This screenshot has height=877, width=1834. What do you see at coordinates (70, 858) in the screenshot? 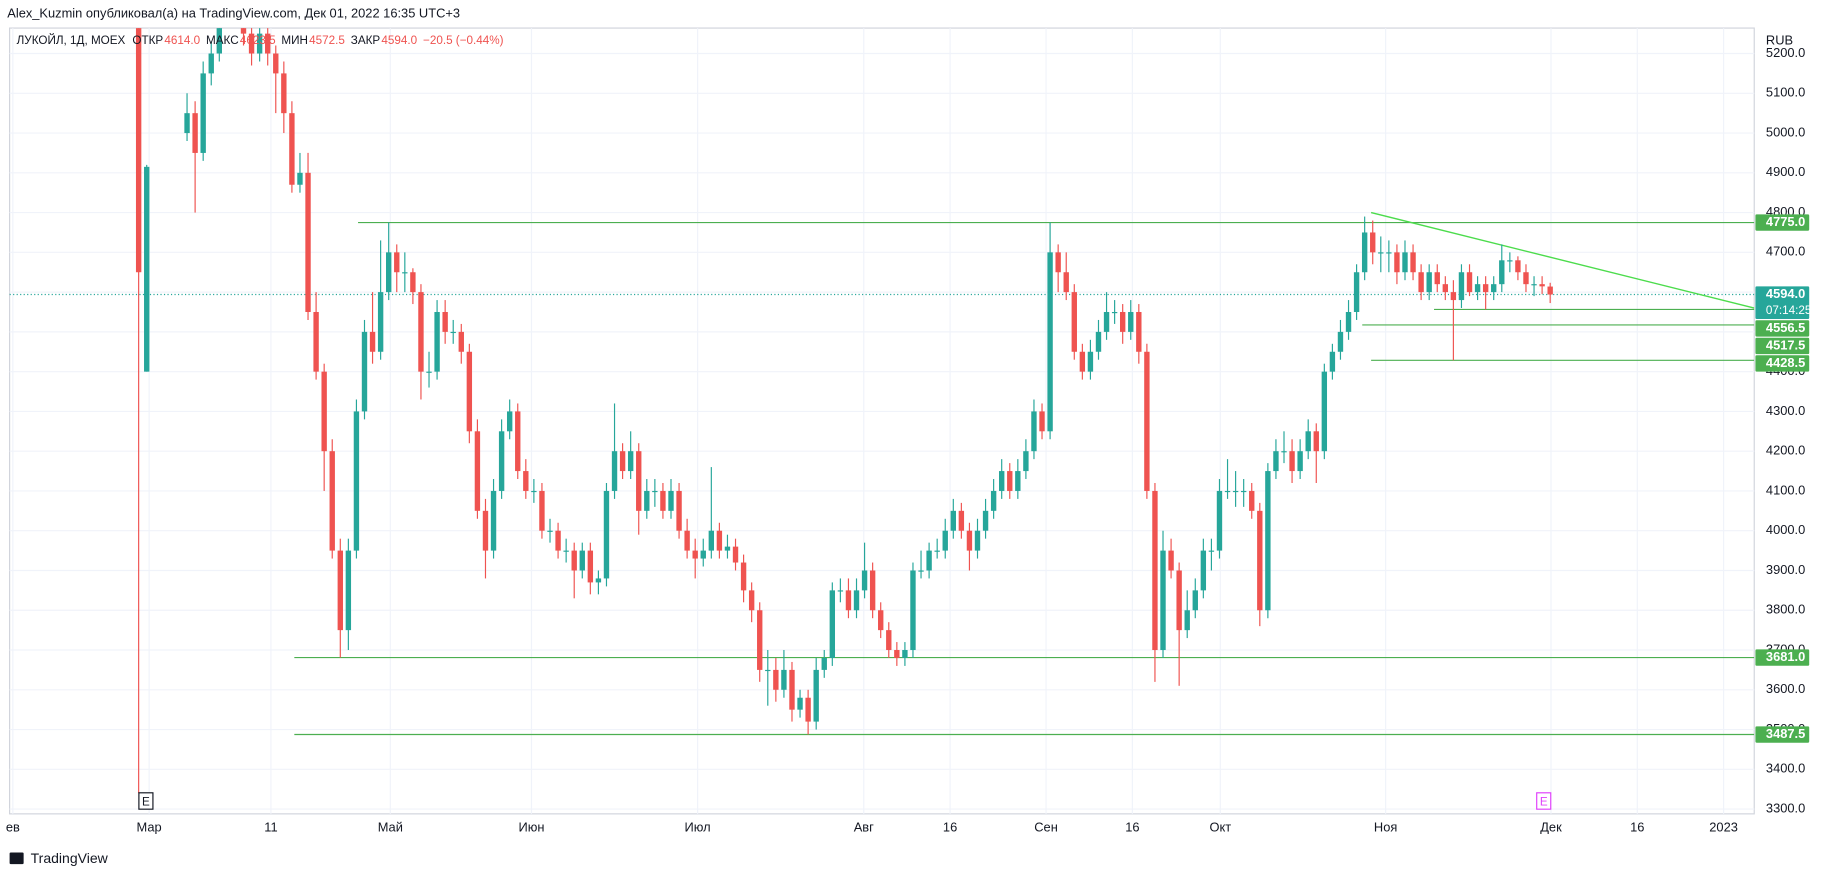
I see `footer: TradingView` at bounding box center [70, 858].